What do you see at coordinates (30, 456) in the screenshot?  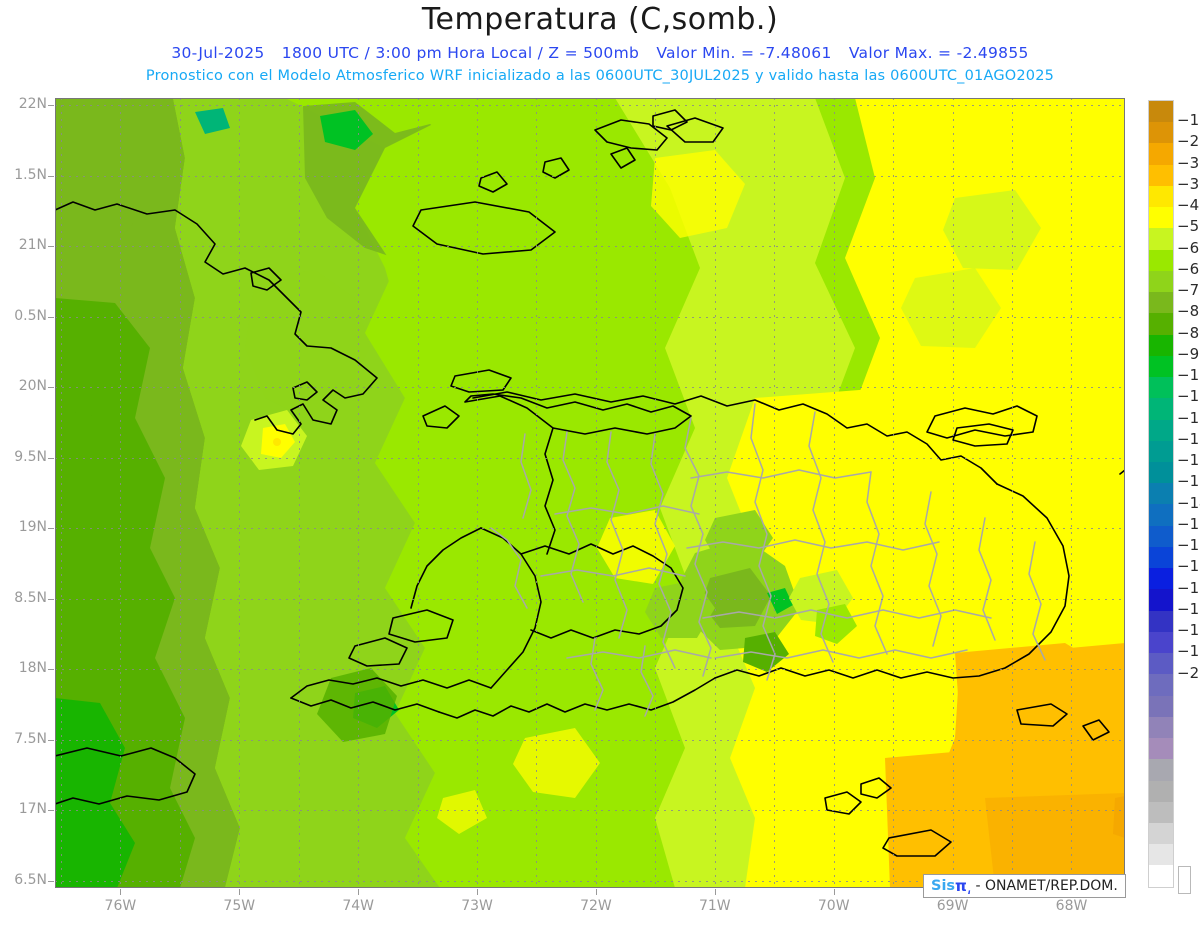 I see `latitude-label: 9.5N` at bounding box center [30, 456].